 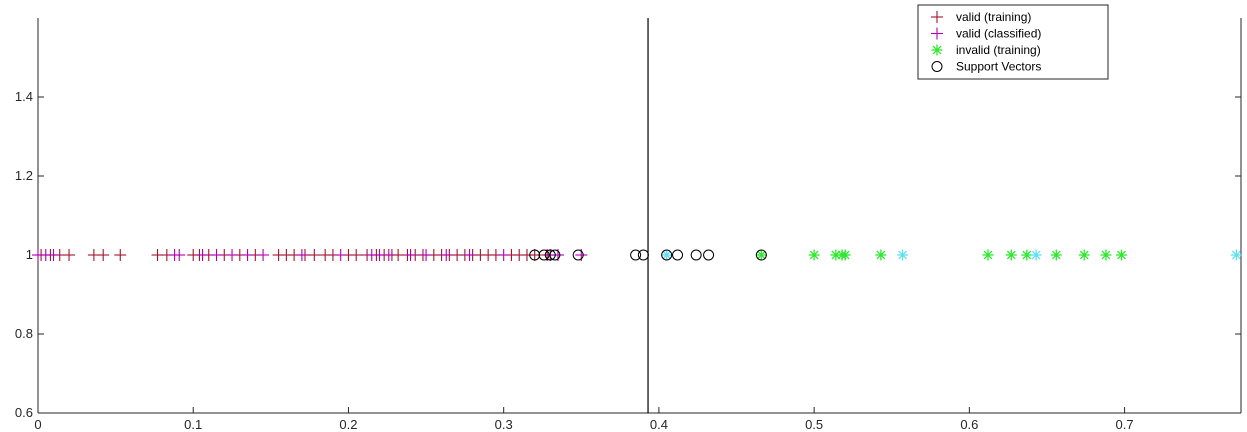 What do you see at coordinates (504, 424) in the screenshot?
I see `x-tick-label: 0.3` at bounding box center [504, 424].